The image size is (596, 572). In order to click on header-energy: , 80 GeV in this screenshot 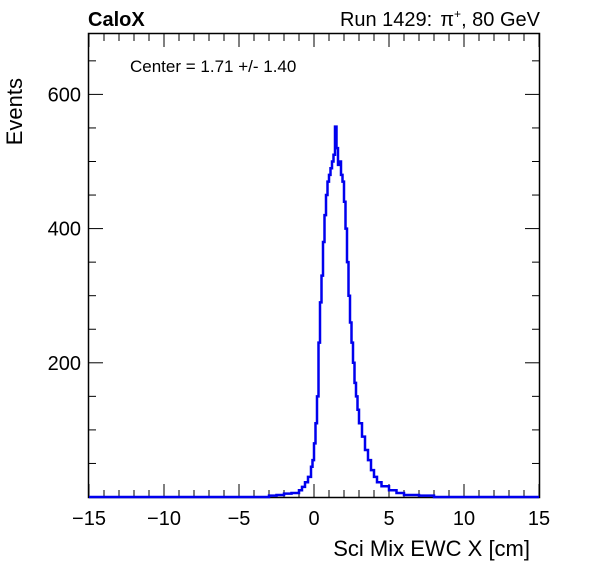, I will do `click(501, 20)`.